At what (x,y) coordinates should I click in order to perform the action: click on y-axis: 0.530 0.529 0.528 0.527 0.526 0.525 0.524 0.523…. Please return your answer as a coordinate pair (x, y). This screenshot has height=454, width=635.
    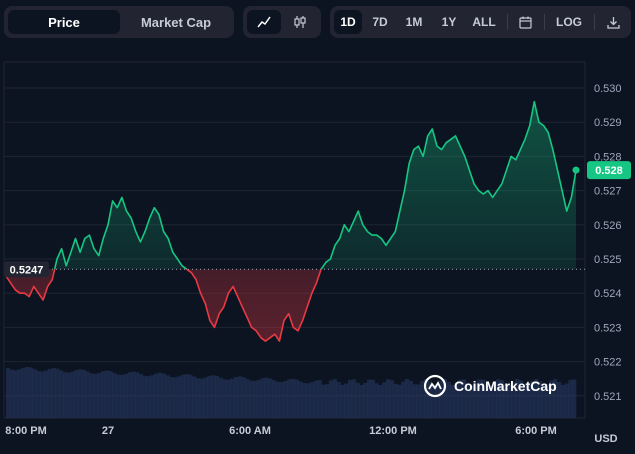
    Looking at the image, I should click on (608, 243).